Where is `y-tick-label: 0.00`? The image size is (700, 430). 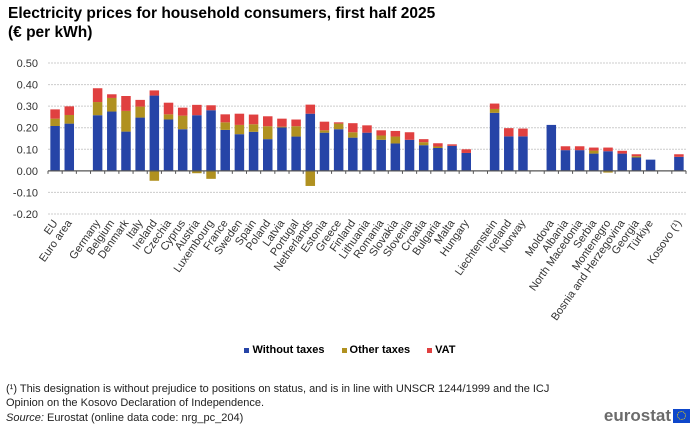
y-tick-label: 0.00 is located at coordinates (27, 172).